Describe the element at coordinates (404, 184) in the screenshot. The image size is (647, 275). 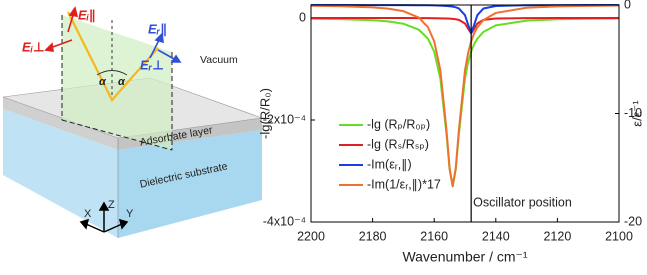
I see `legend-label: -Im(1/εᵣ,∥)*17` at that location.